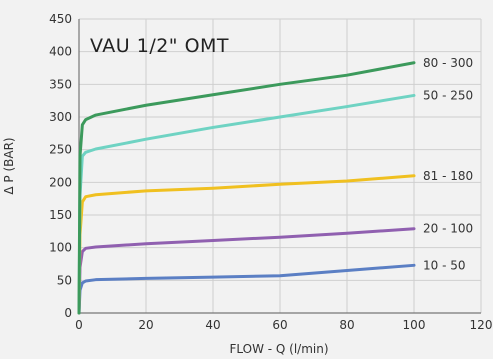 This screenshot has width=493, height=359. What do you see at coordinates (60, 182) in the screenshot?
I see `y-tick-label: 200` at bounding box center [60, 182].